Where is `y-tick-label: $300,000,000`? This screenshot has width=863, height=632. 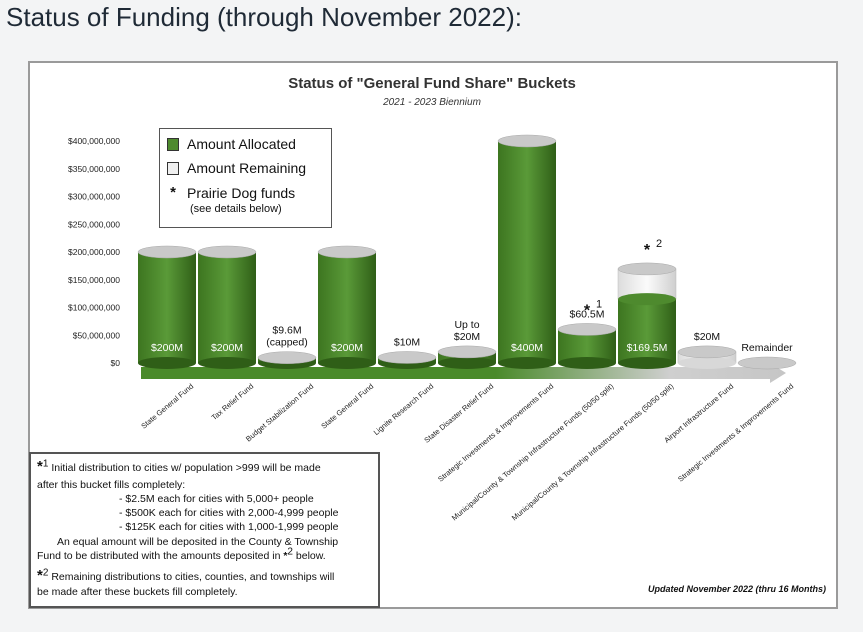
y-tick-label: $300,000,000 is located at coordinates (94, 197).